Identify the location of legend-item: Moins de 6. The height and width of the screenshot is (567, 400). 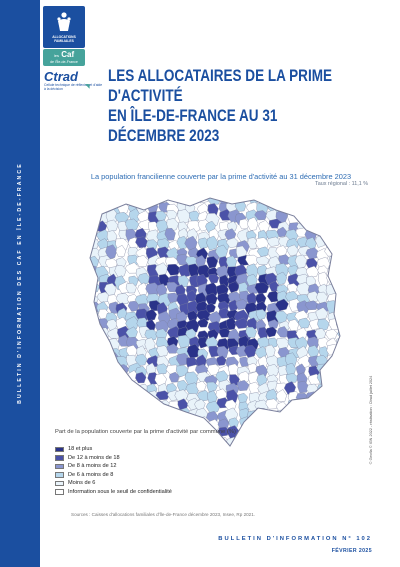
(155, 483).